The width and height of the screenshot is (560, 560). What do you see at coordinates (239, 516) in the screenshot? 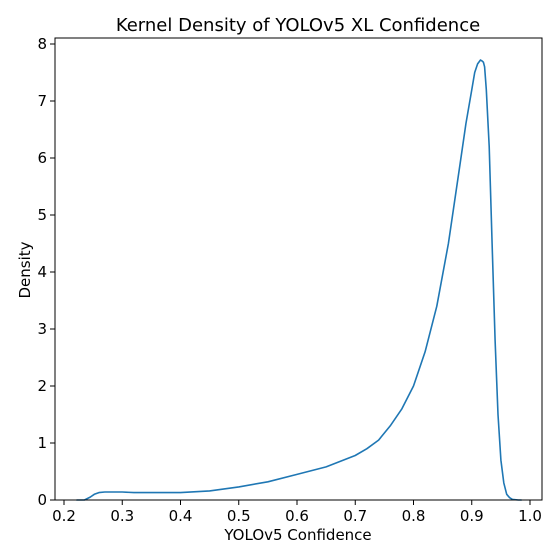
I see `x-tick-label: 0.5` at bounding box center [239, 516].